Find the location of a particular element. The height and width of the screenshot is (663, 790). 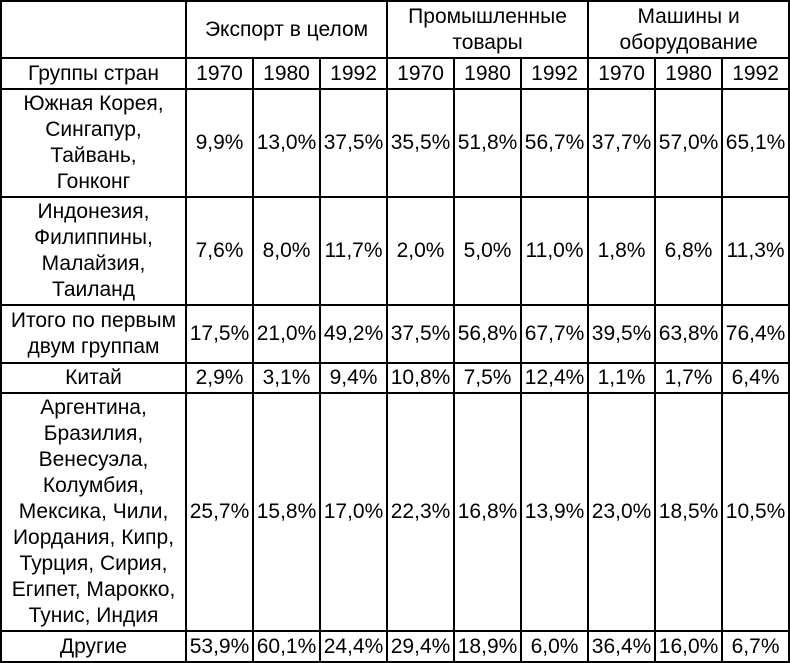

value-cell: 13,0% is located at coordinates (286, 143).